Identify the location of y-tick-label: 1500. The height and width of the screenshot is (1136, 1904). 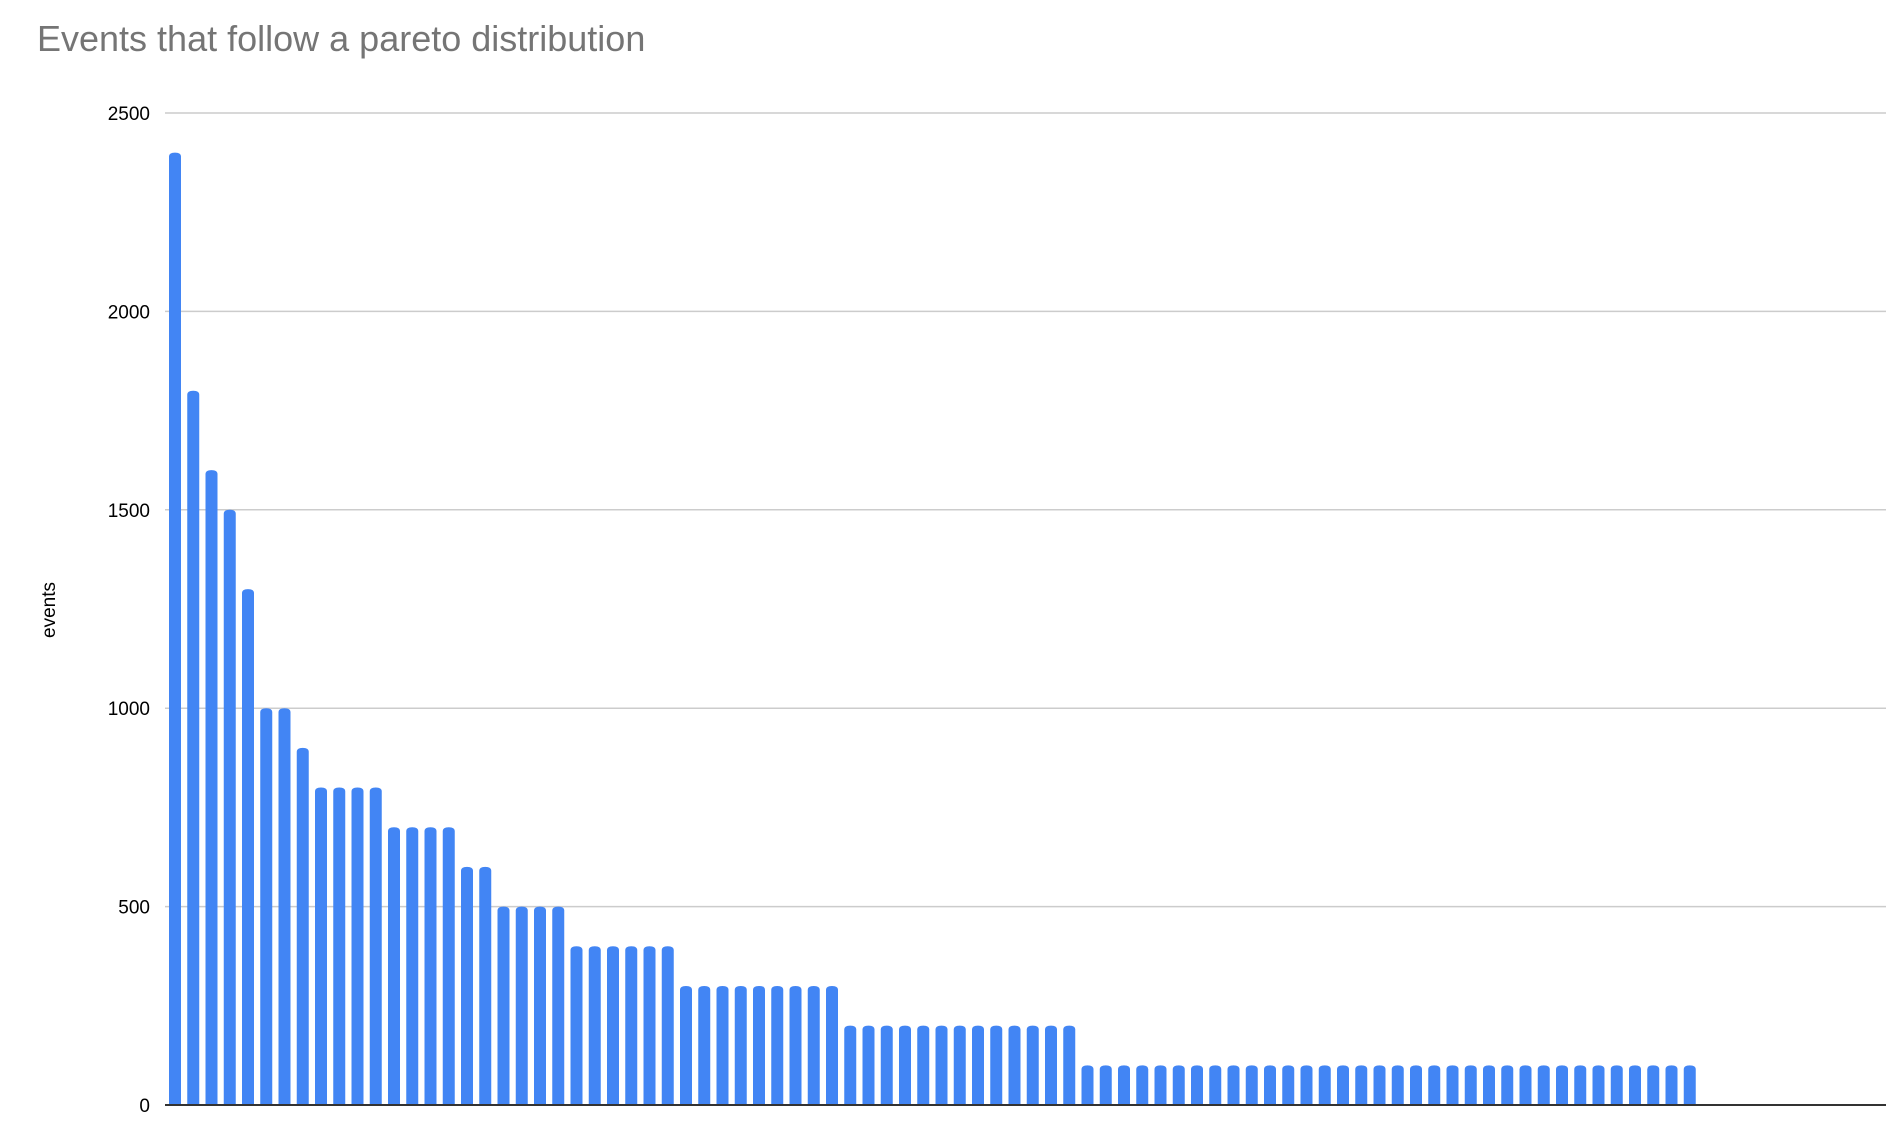
(129, 511).